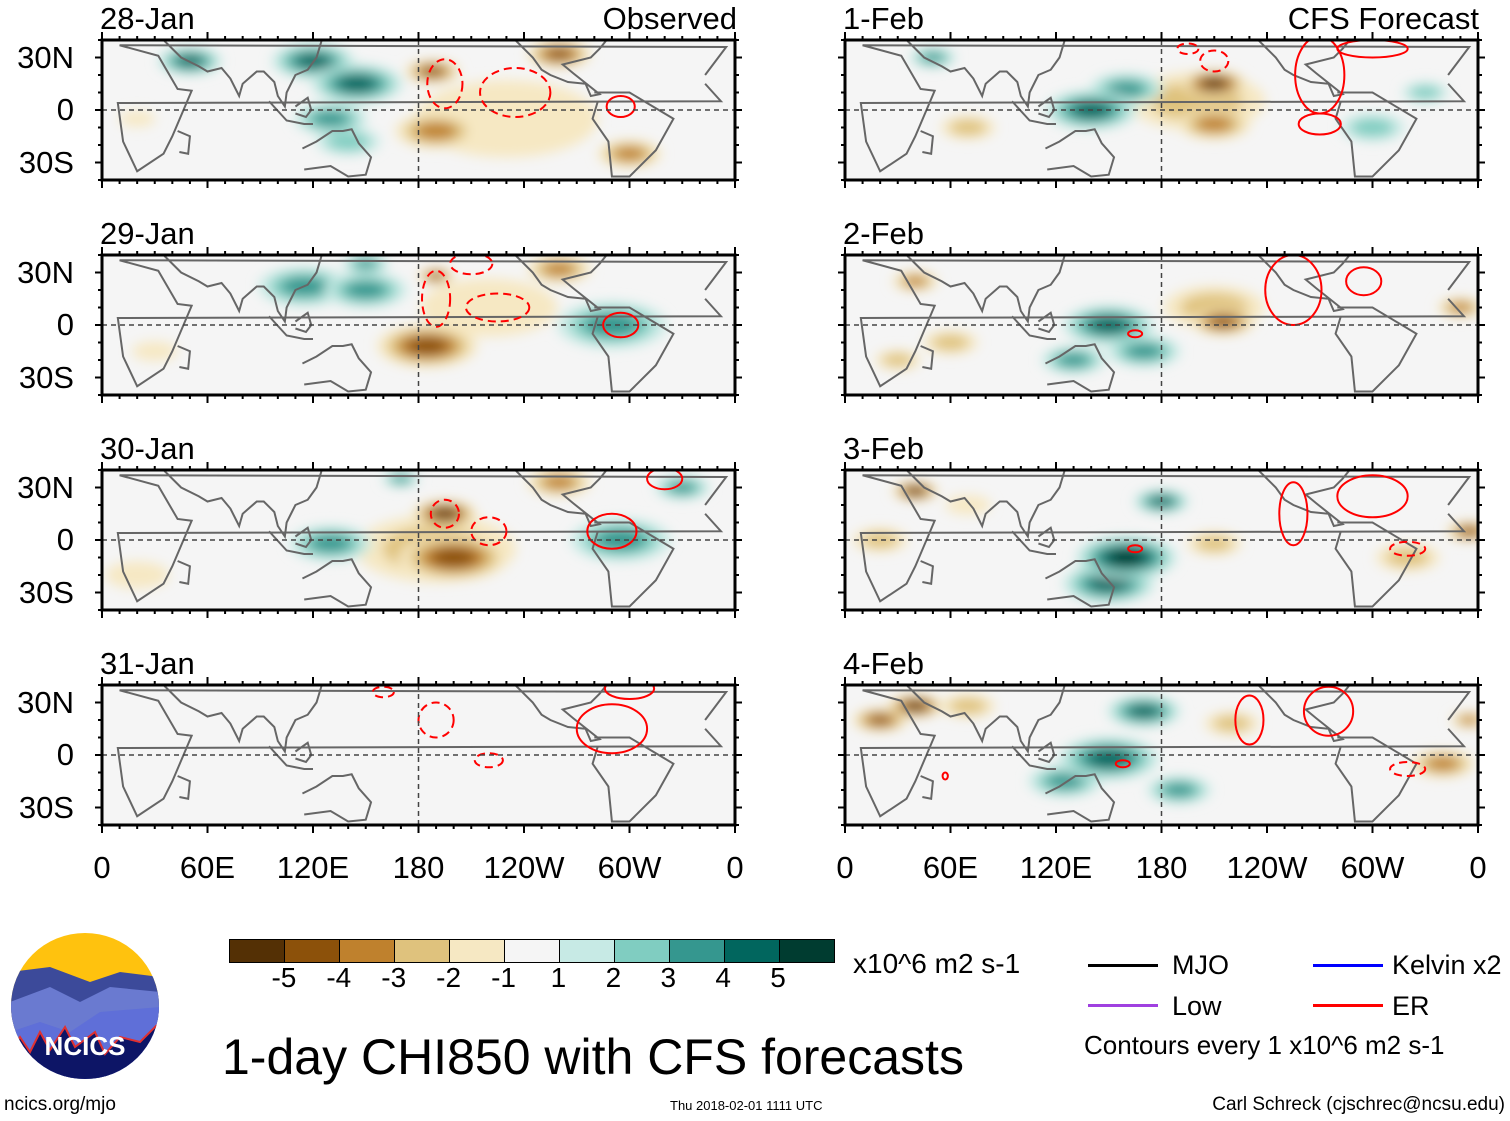  I want to click on colorbar-label: 1, so click(558, 977).